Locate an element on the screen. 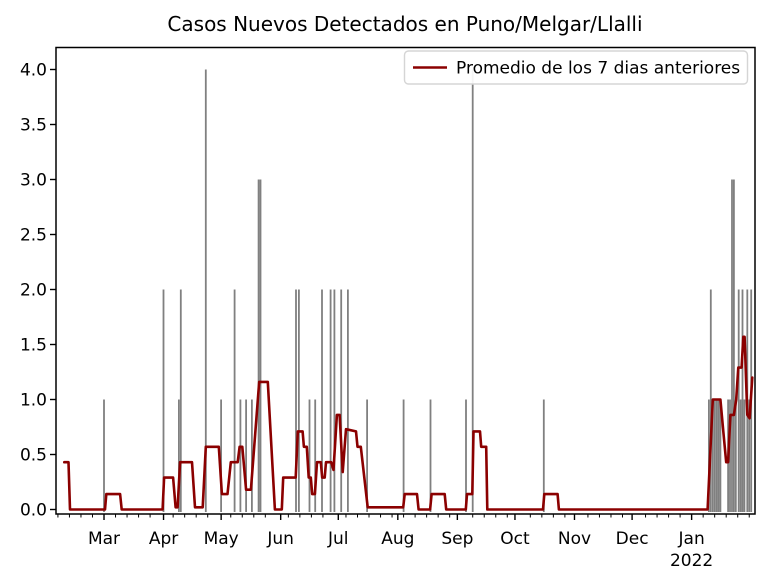  y-tick-label: 3.0 is located at coordinates (33, 181).